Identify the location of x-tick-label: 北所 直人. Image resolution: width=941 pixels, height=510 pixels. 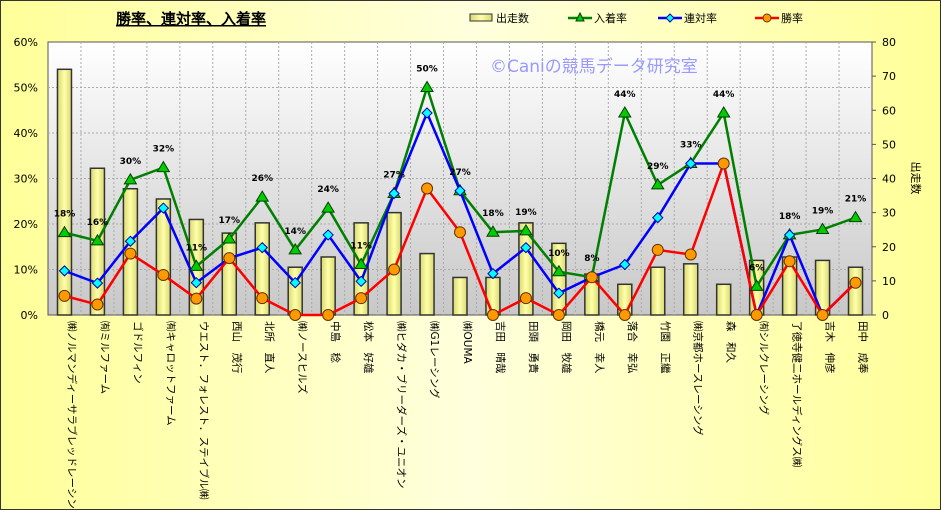
(269, 347).